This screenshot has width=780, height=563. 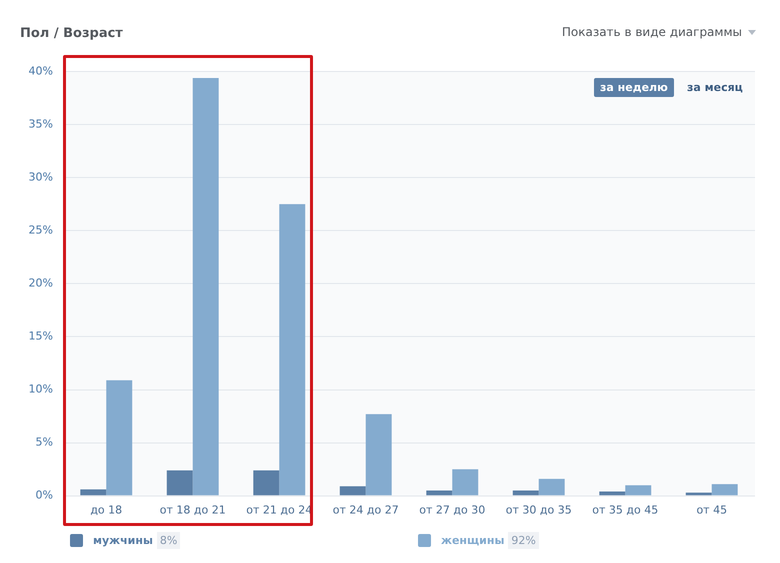 I want to click on x-tick-label: от 24 до 27, so click(x=365, y=509).